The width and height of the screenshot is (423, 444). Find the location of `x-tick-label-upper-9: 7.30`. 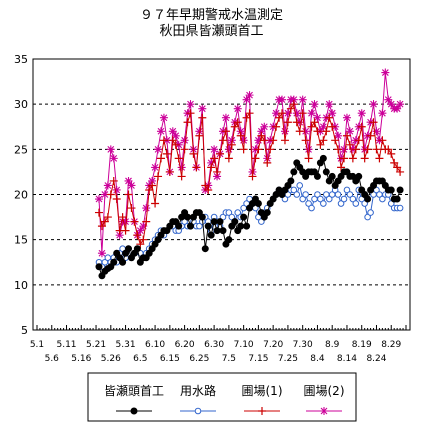

x-tick-label-upper-9: 7.30 is located at coordinates (303, 345).